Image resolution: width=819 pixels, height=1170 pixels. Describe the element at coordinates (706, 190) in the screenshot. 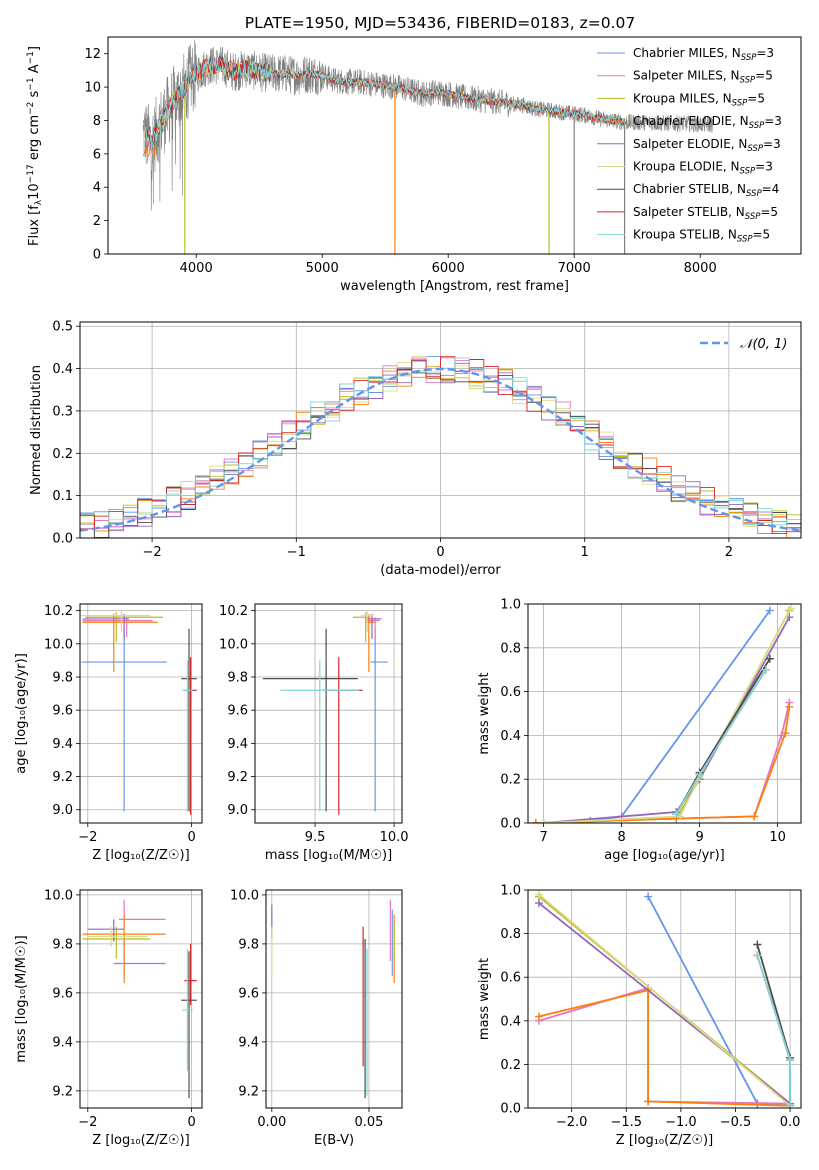

I see `legend-label: Chabrier STELIB, NSSP=4` at that location.